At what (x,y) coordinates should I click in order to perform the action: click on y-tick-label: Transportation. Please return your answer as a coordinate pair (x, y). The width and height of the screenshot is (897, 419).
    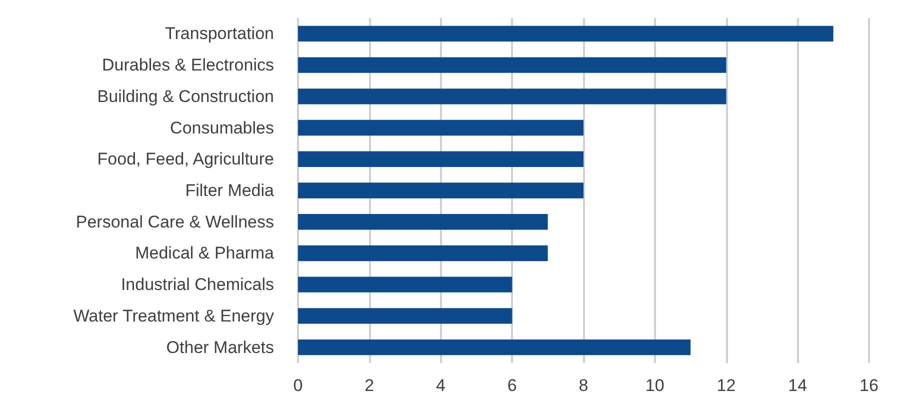
    Looking at the image, I should click on (219, 34).